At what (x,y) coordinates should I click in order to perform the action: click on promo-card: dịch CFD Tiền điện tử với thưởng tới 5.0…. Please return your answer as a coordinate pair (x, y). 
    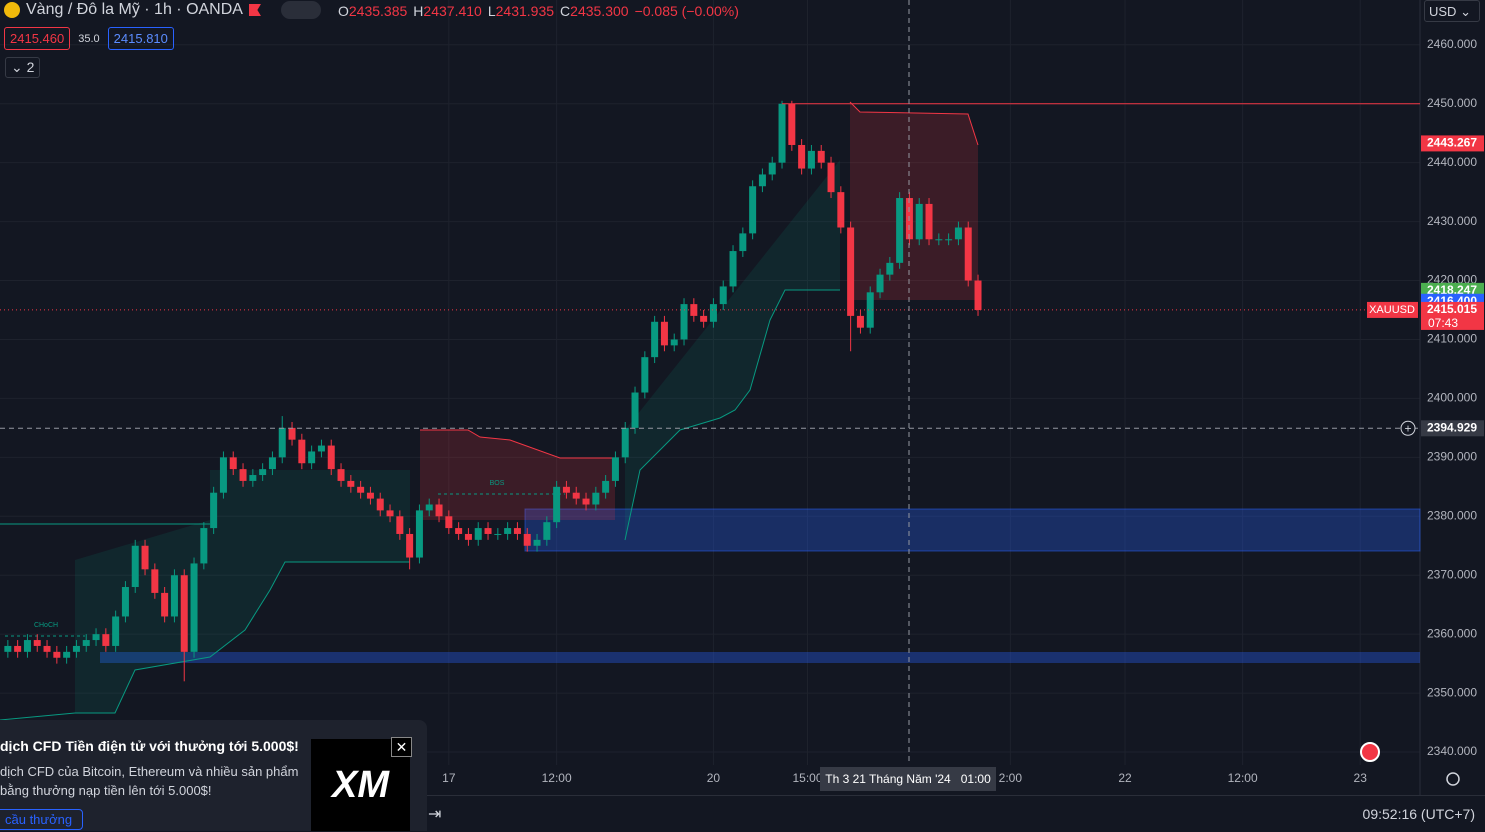
    Looking at the image, I should click on (213, 775).